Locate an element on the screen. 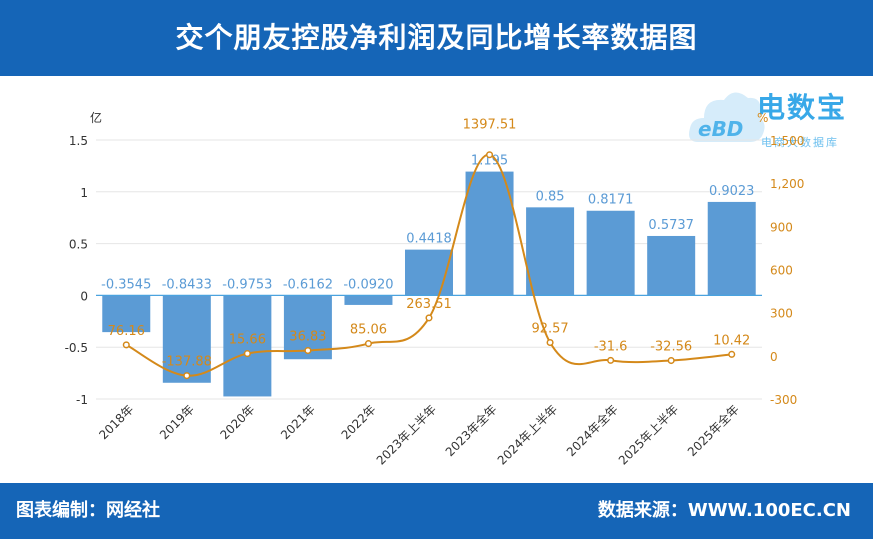 This screenshot has height=539, width=873. line-value-label: 10.42 is located at coordinates (731, 340).